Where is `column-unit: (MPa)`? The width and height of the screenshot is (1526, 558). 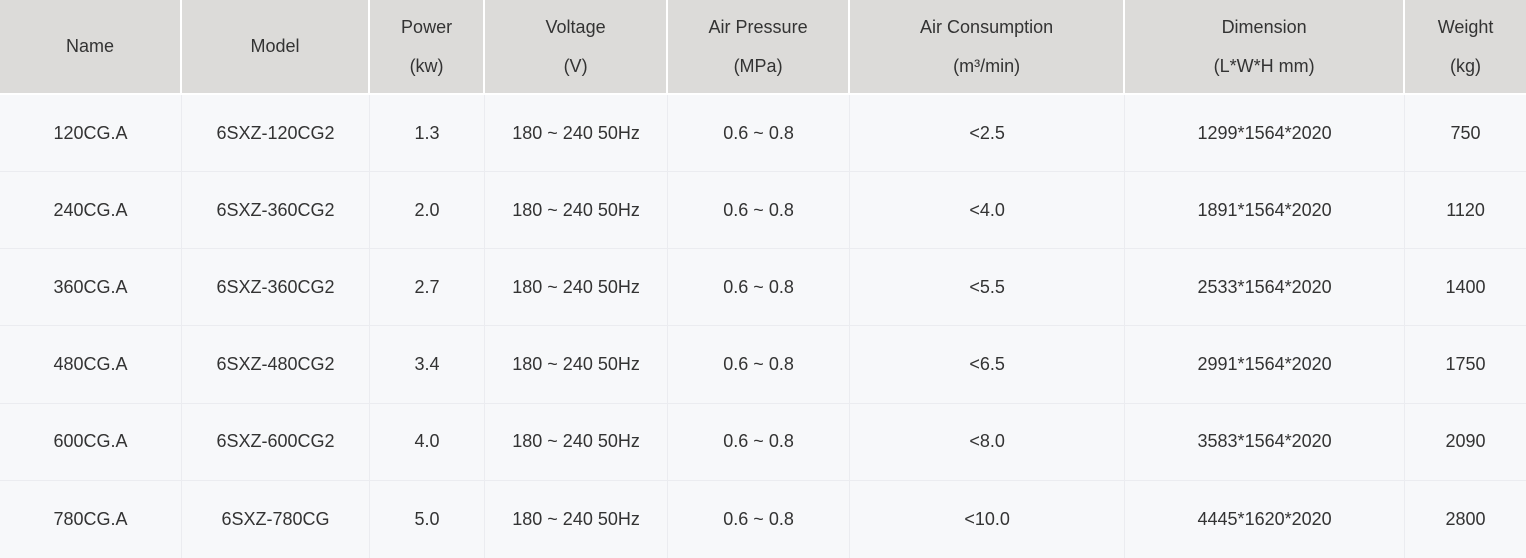
column-unit: (MPa) is located at coordinates (758, 65).